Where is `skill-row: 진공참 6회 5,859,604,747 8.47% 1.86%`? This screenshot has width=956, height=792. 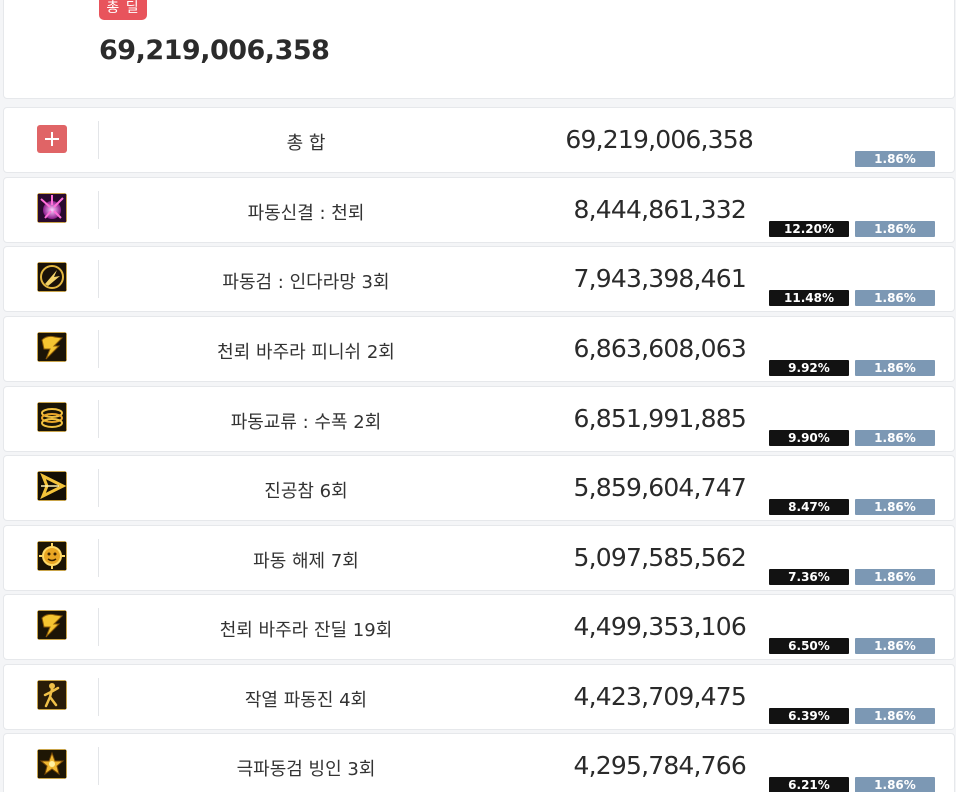 skill-row: 진공참 6회 5,859,604,747 8.47% 1.86% is located at coordinates (479, 488).